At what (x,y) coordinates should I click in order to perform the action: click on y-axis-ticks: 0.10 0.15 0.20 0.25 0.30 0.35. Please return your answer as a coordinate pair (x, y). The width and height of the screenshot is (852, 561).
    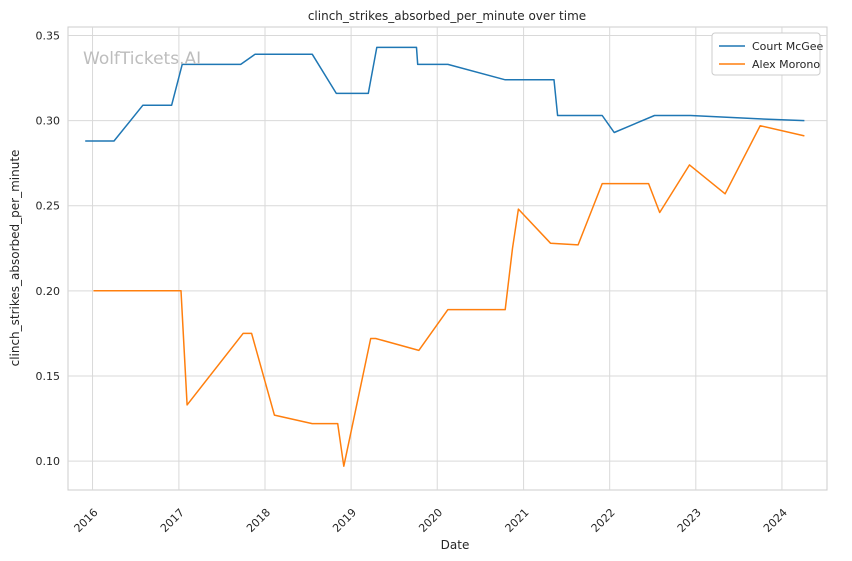
    Looking at the image, I should click on (48, 249).